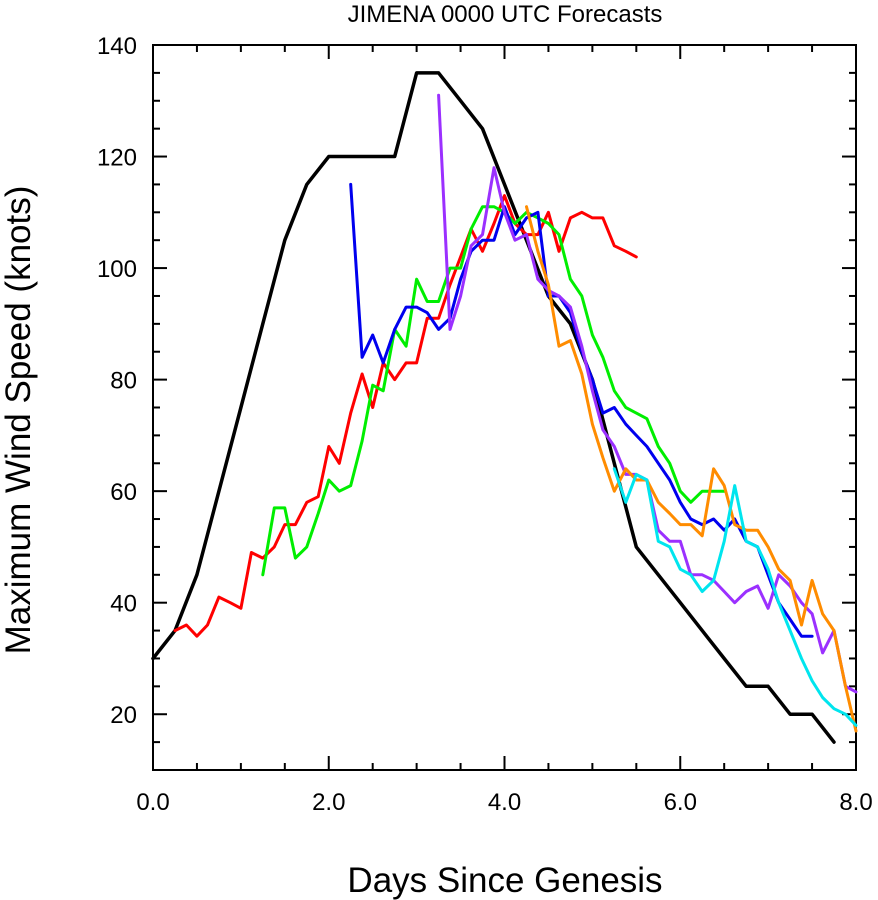  What do you see at coordinates (117, 158) in the screenshot?
I see `y-tick-label: 120` at bounding box center [117, 158].